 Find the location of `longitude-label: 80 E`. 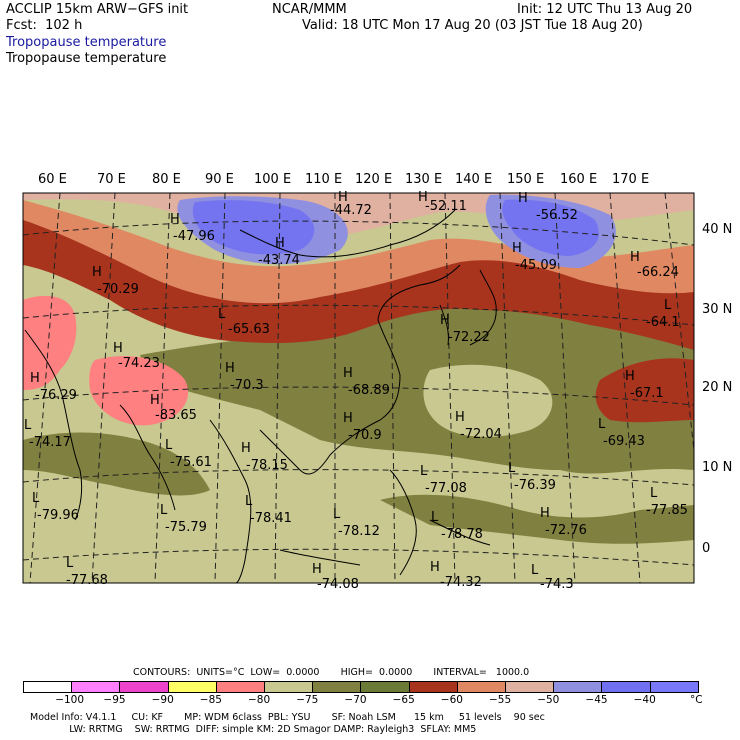

longitude-label: 80 E is located at coordinates (166, 179).